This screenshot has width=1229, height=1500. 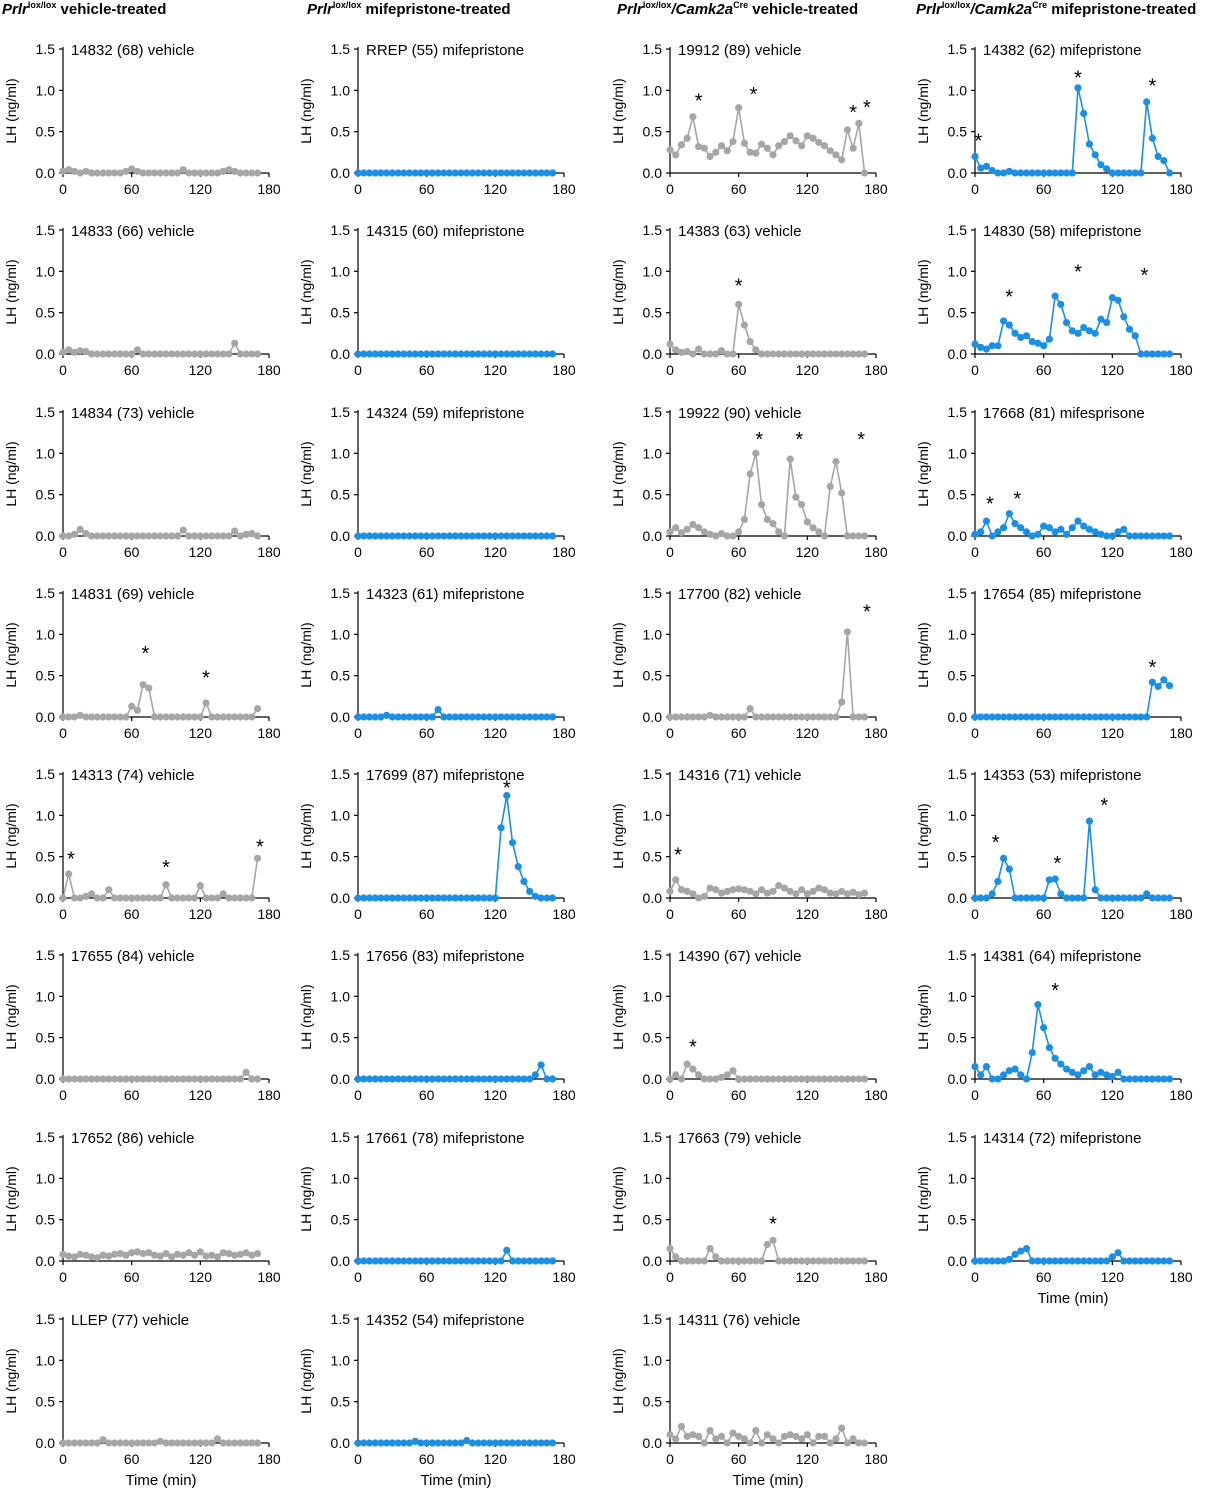 I want to click on panel-1-3-data-point, so click(x=507, y=717).